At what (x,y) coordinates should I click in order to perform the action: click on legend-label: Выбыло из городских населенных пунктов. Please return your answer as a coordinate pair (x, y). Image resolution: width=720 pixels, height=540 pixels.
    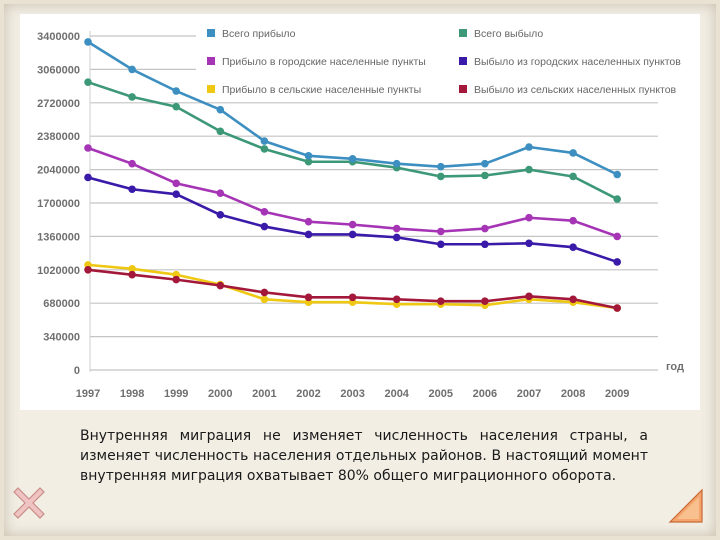
    Looking at the image, I should click on (577, 62).